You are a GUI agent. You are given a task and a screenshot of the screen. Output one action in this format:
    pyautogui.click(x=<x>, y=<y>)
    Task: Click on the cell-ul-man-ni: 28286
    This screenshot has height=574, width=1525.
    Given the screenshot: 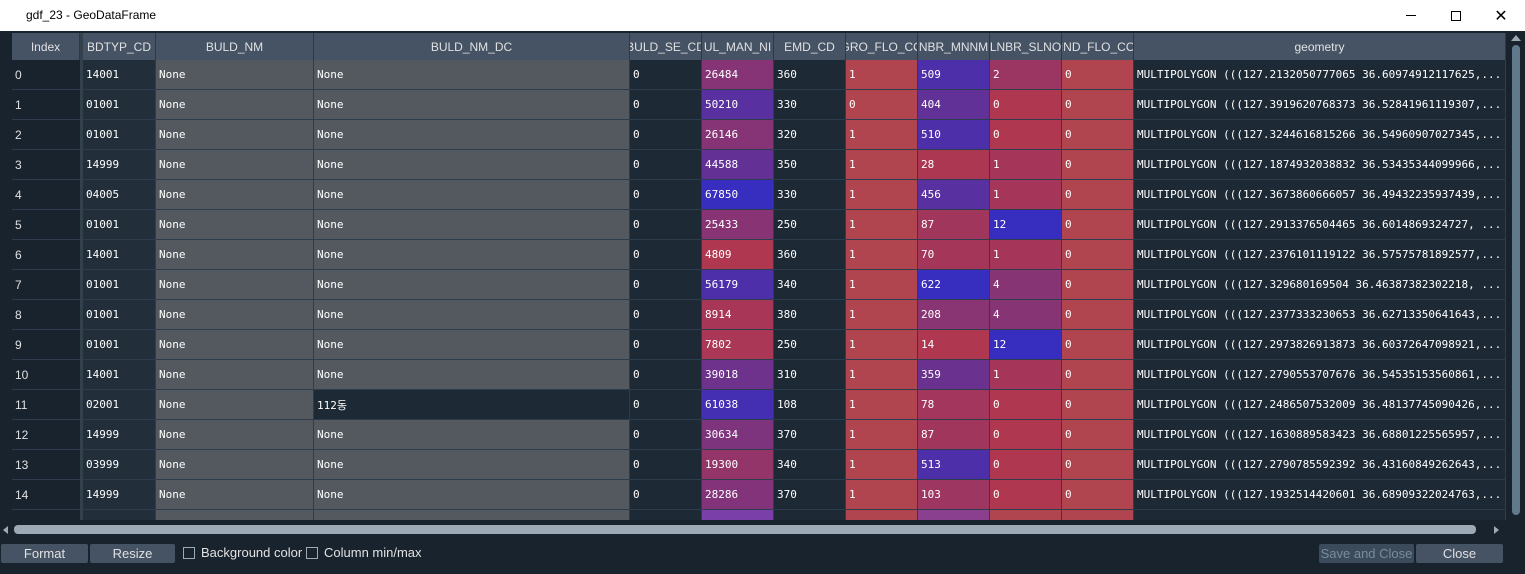 What is the action you would take?
    pyautogui.click(x=738, y=495)
    